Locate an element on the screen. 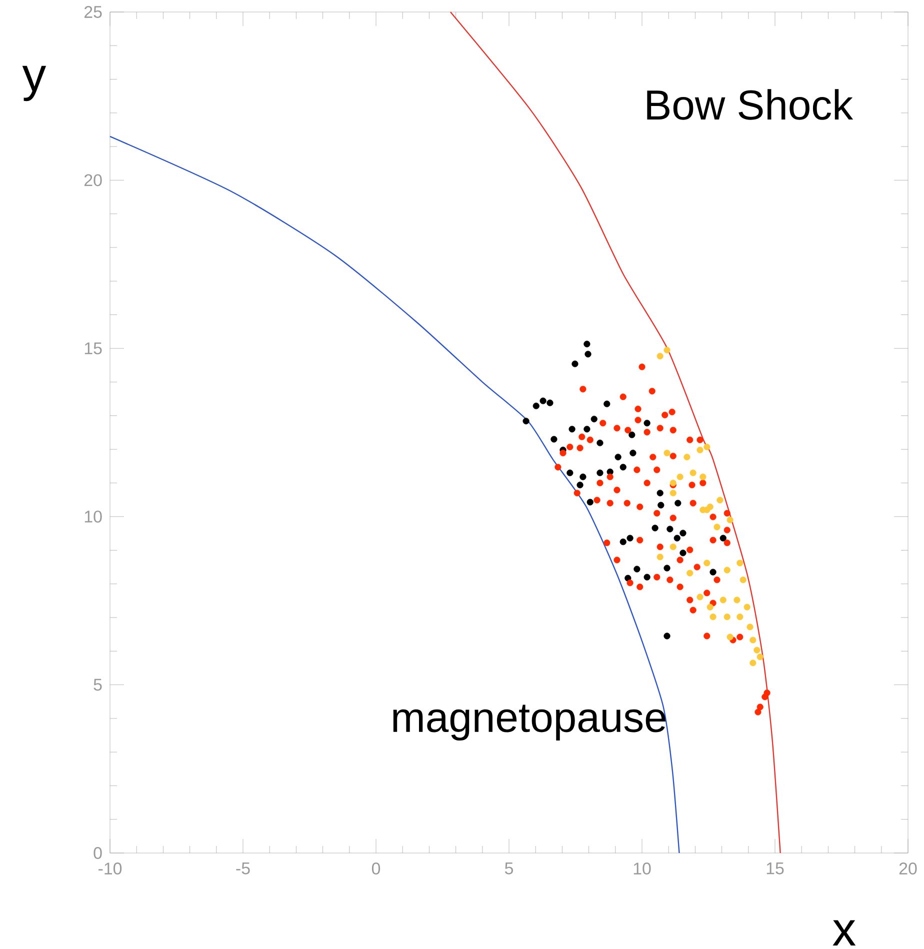  x-tick-label: 0 is located at coordinates (376, 868).